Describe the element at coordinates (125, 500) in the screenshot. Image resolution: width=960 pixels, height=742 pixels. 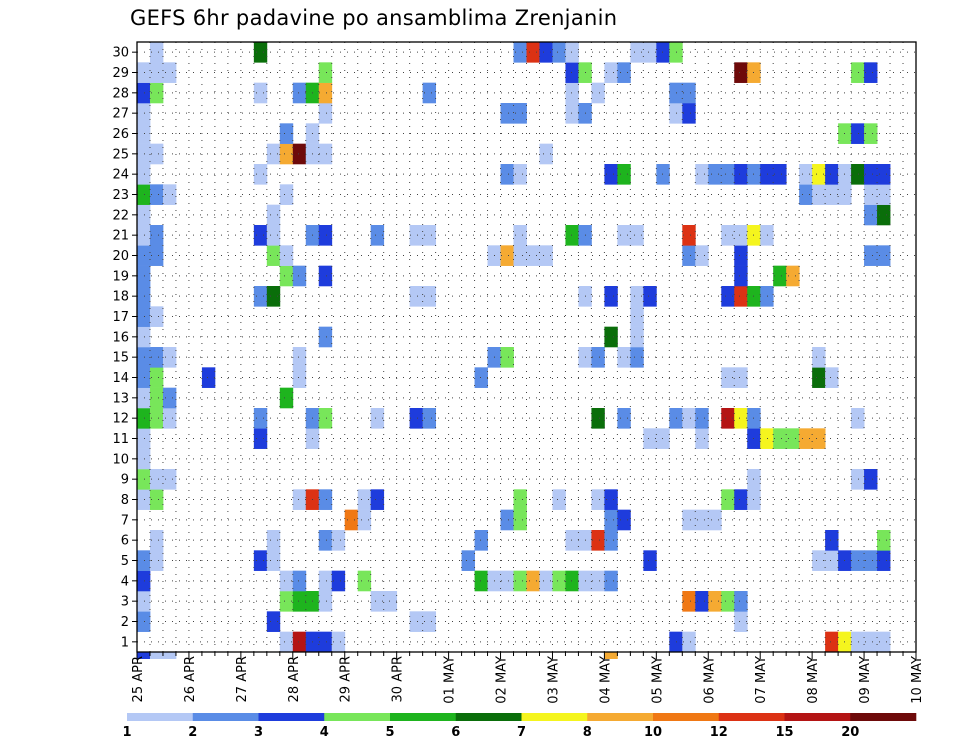
I see `y-tick-label: 8` at that location.